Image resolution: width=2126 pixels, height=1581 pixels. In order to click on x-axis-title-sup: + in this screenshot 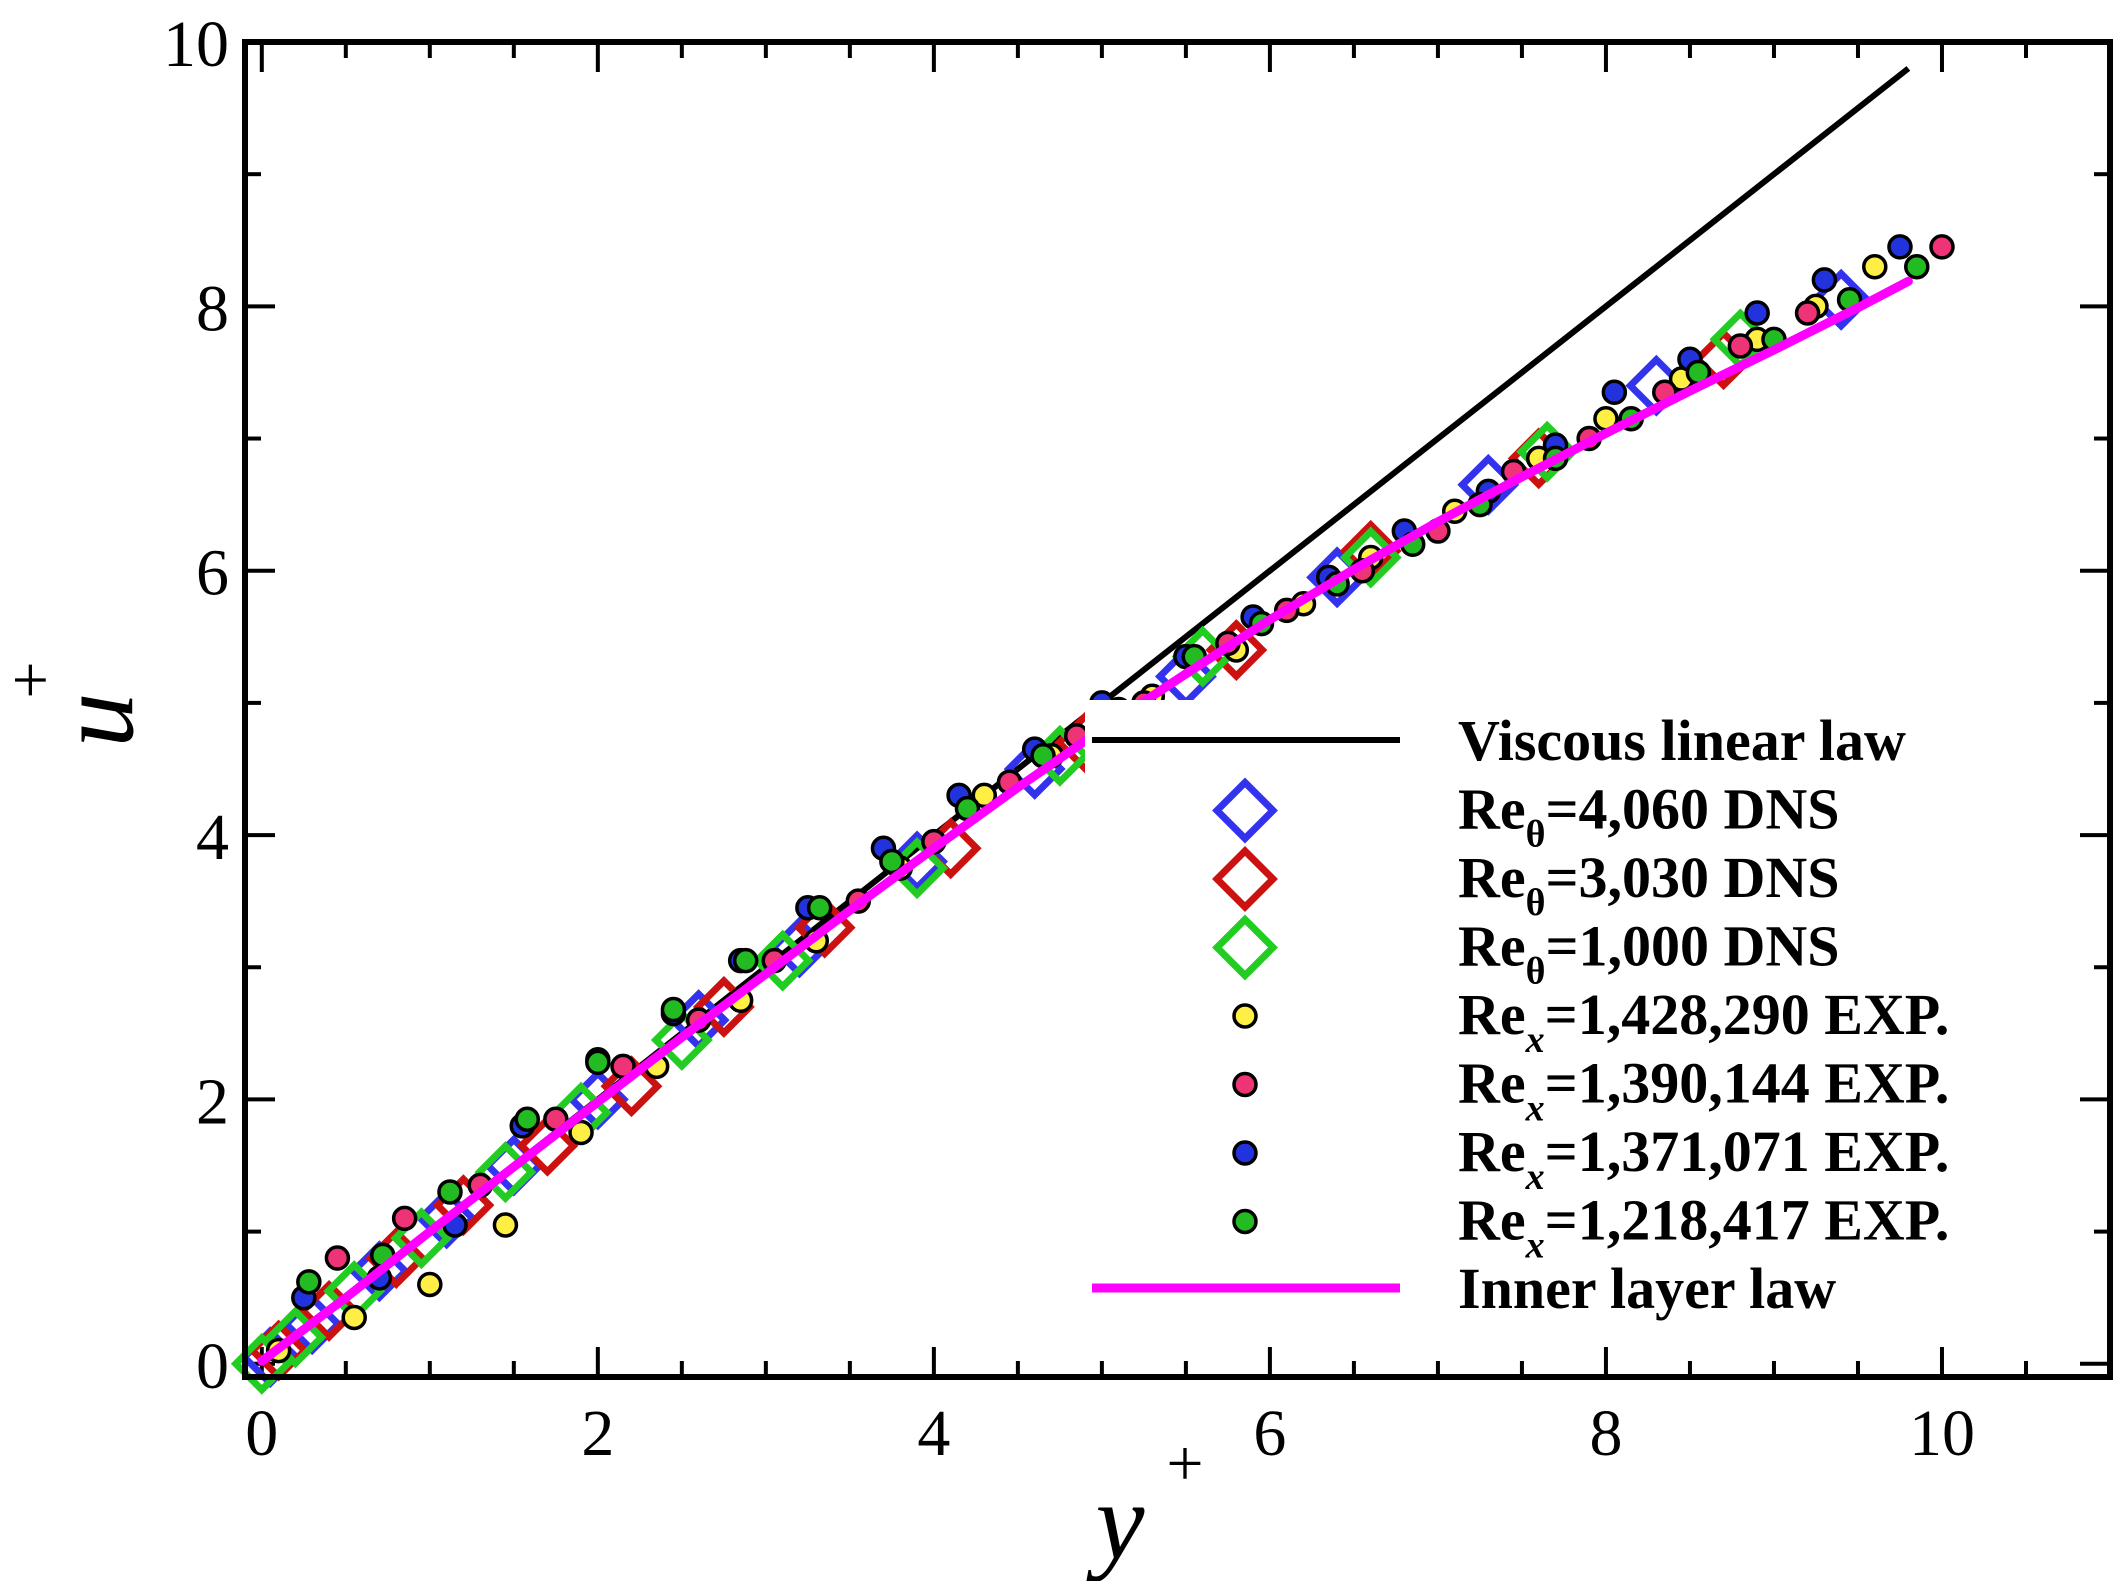, I will do `click(1184, 1463)`.